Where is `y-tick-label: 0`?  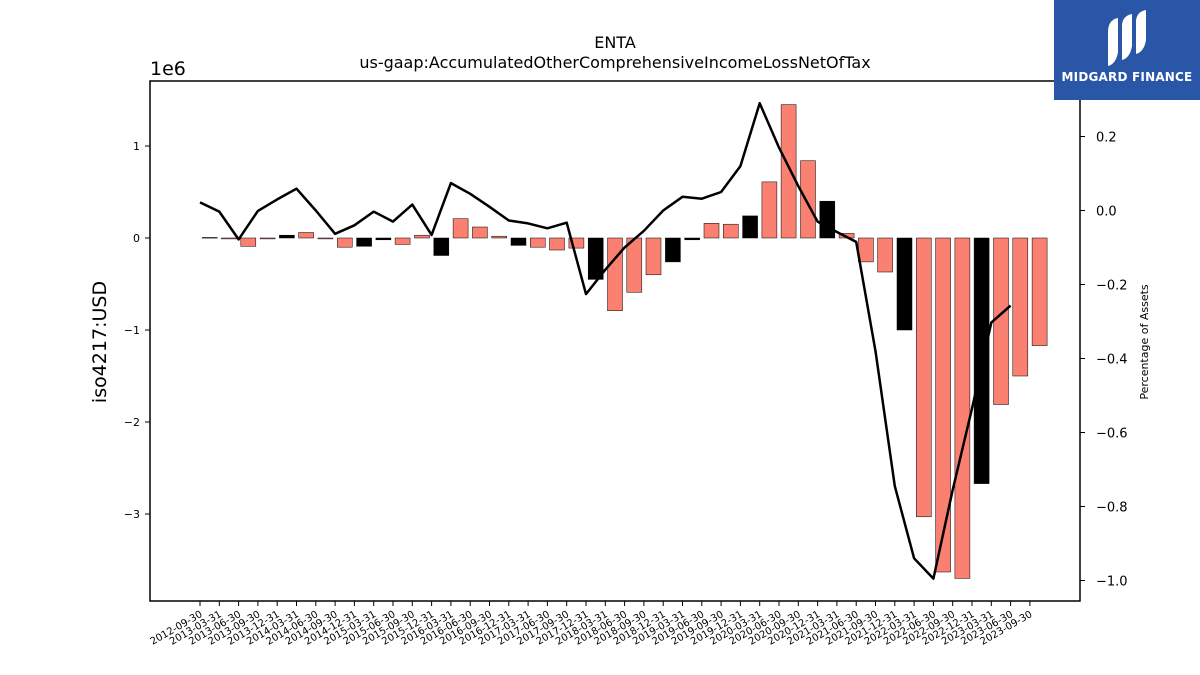 y-tick-label: 0 is located at coordinates (136, 238).